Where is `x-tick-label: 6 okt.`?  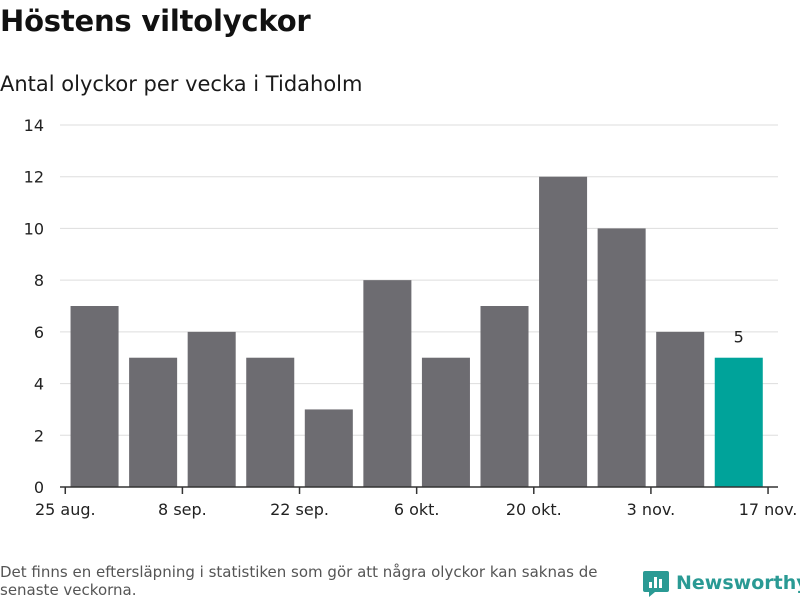
x-tick-label: 6 okt. is located at coordinates (417, 509).